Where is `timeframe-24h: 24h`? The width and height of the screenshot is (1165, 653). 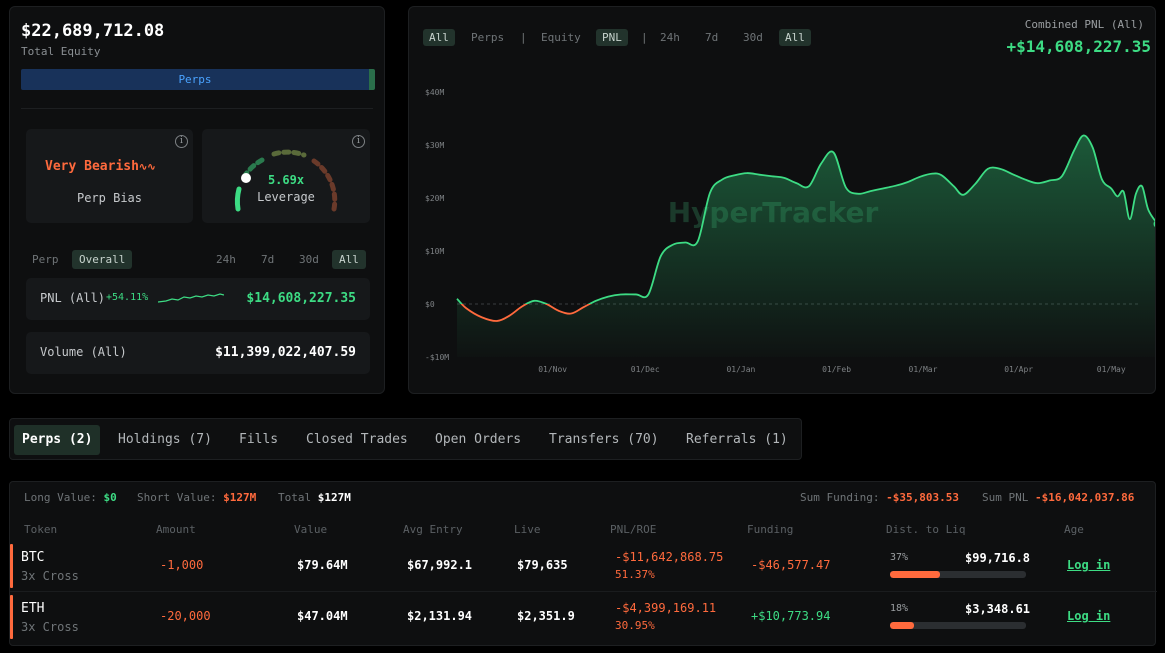
timeframe-24h: 24h is located at coordinates (226, 259).